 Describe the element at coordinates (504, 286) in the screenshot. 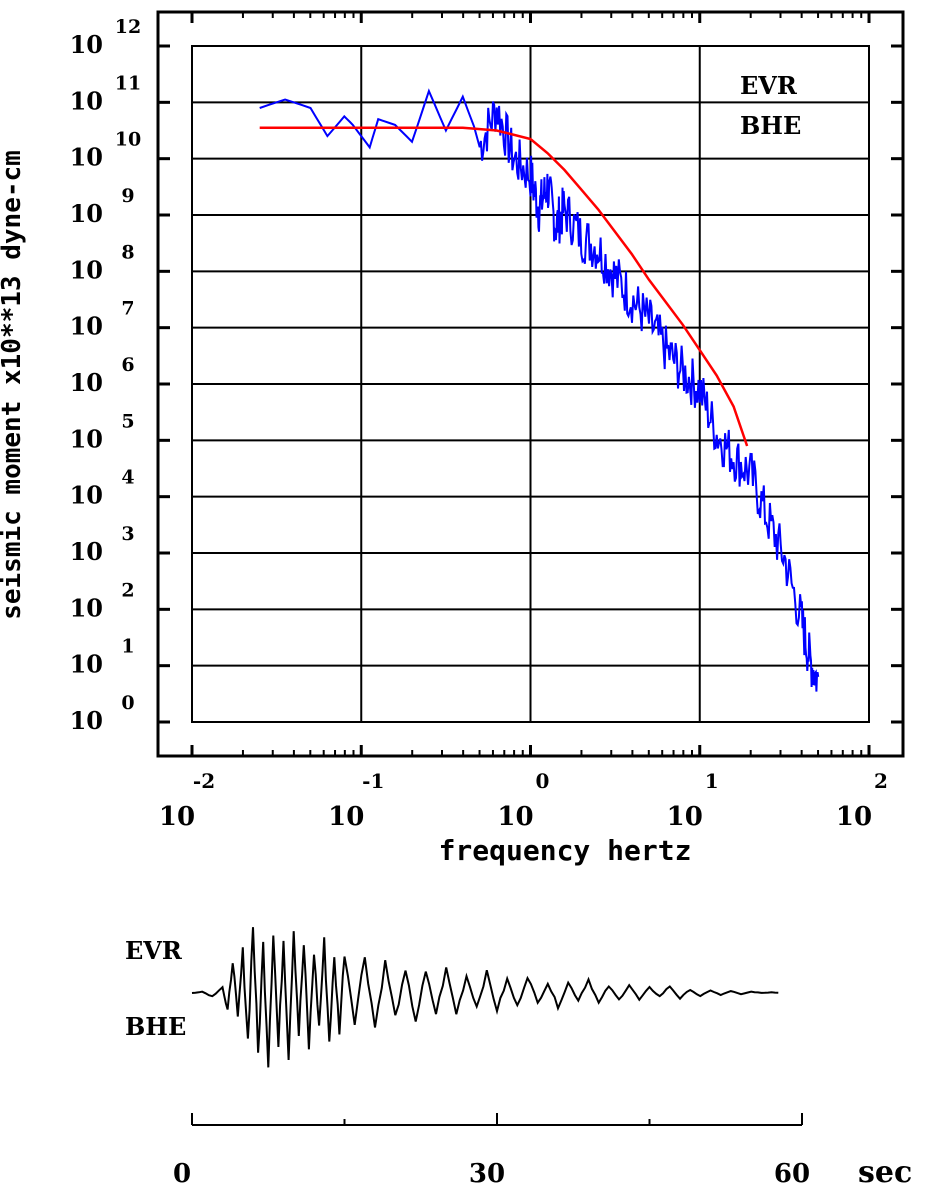

I see `model-fit-line` at that location.